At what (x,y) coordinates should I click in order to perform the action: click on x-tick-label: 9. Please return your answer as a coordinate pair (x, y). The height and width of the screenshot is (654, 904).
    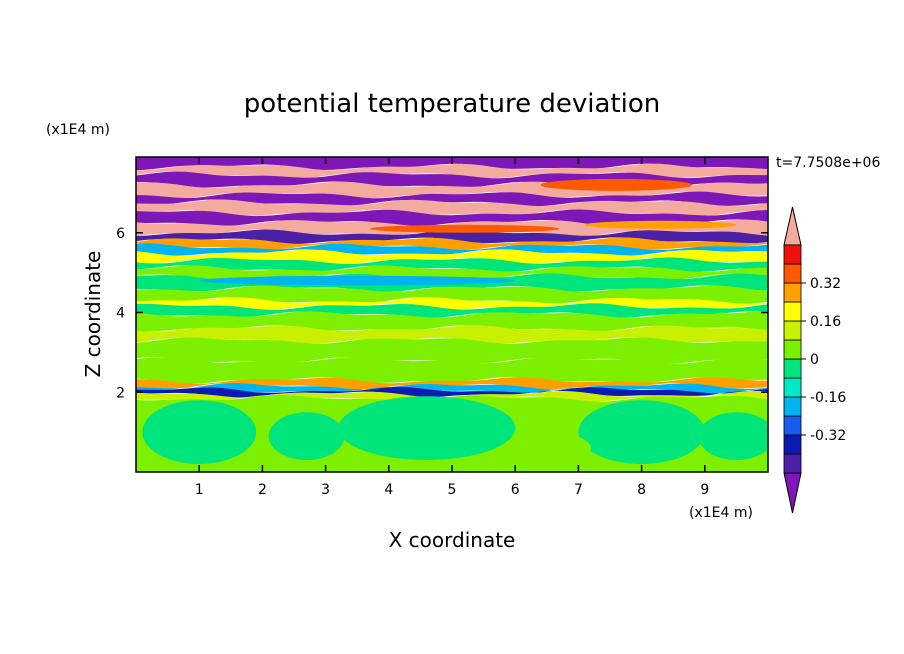
    Looking at the image, I should click on (704, 490).